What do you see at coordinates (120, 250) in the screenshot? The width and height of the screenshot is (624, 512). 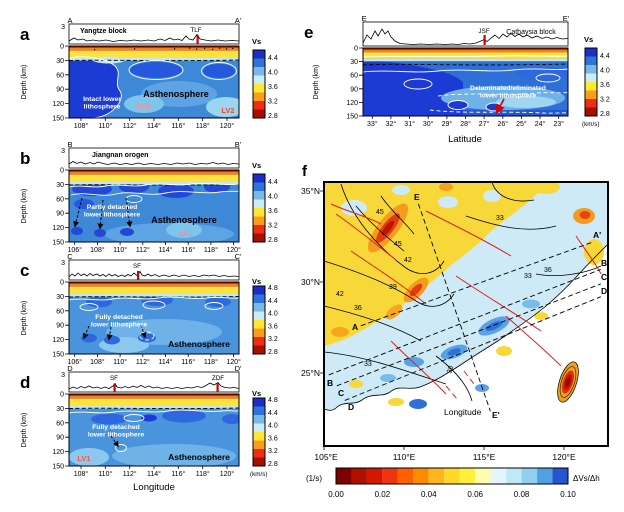 I see `lon-tick: 110°` at bounding box center [120, 250].